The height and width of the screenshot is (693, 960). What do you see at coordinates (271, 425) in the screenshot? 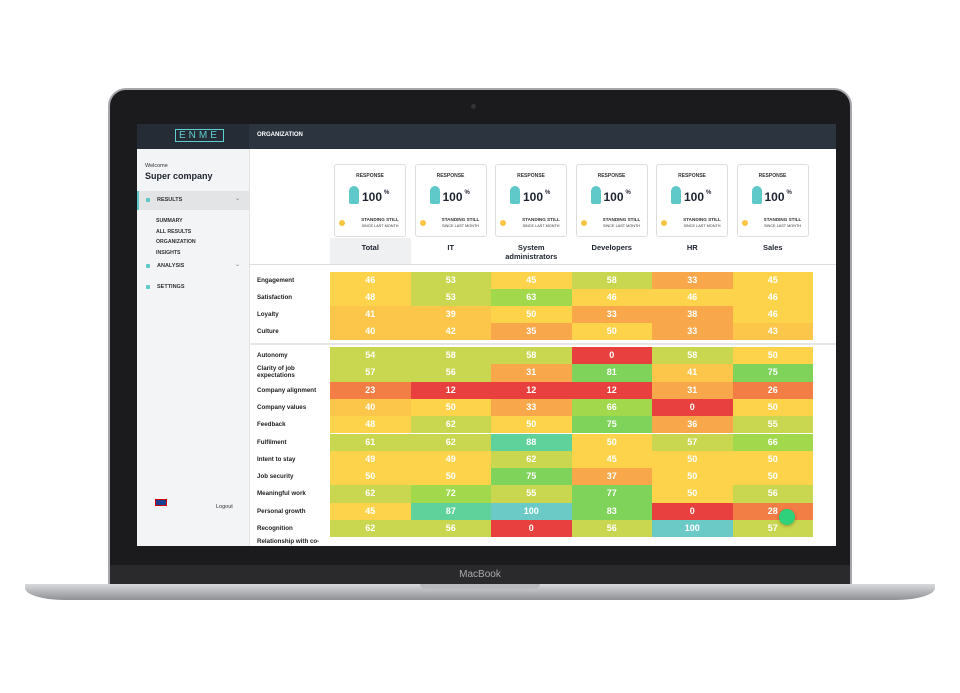
I see `row-label: Feedback` at bounding box center [271, 425].